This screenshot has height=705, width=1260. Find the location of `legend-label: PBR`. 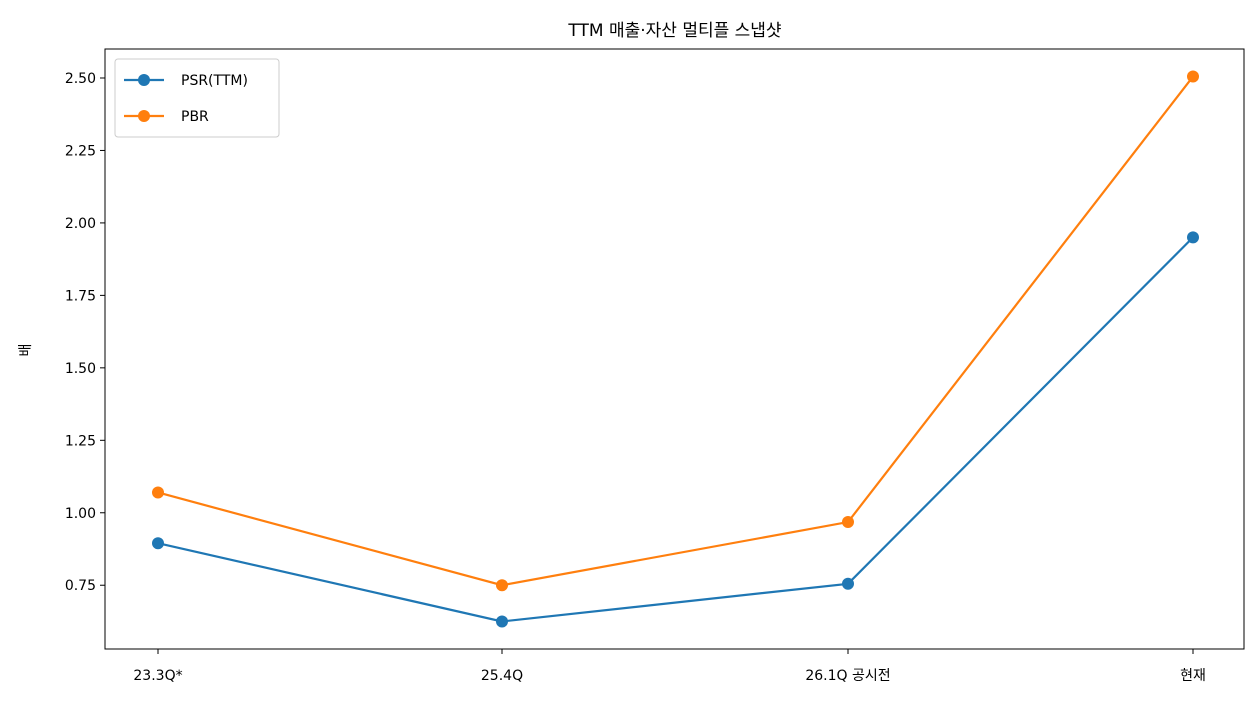

legend-label: PBR is located at coordinates (195, 117).